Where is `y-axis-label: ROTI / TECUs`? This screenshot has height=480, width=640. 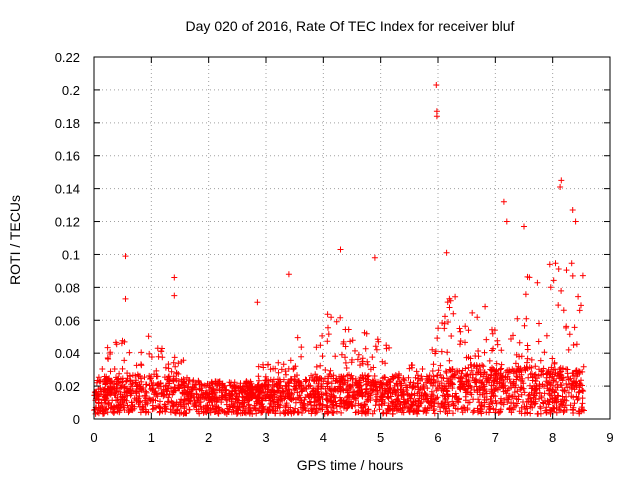
y-axis-label: ROTI / TECUs is located at coordinates (15, 240).